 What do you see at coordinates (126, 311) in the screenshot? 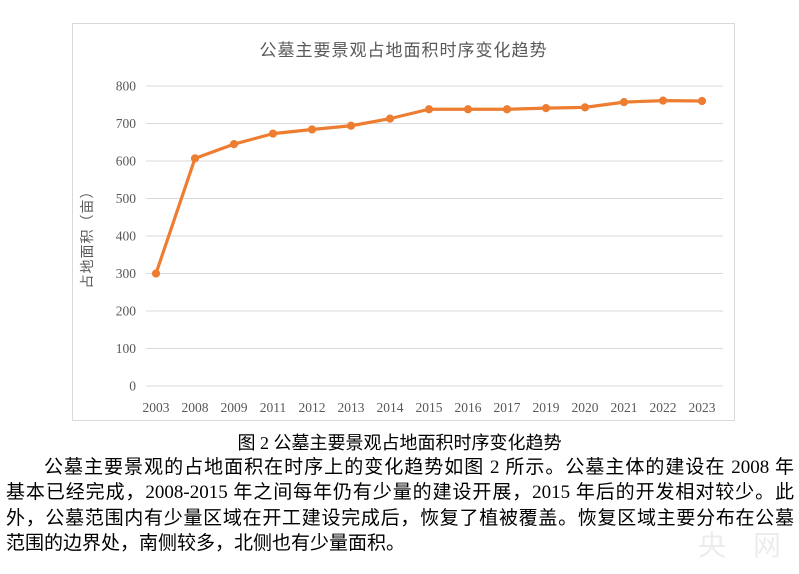
I see `y-tick-label: 200` at bounding box center [126, 311].